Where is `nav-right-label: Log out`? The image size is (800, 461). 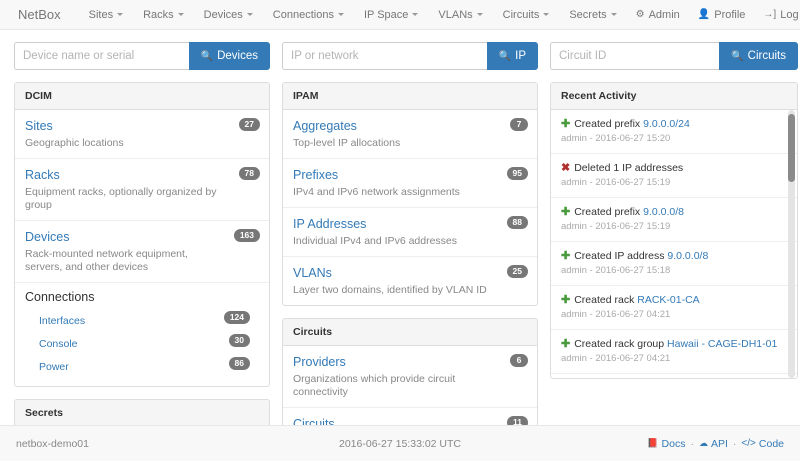 nav-right-label: Log out is located at coordinates (790, 14).